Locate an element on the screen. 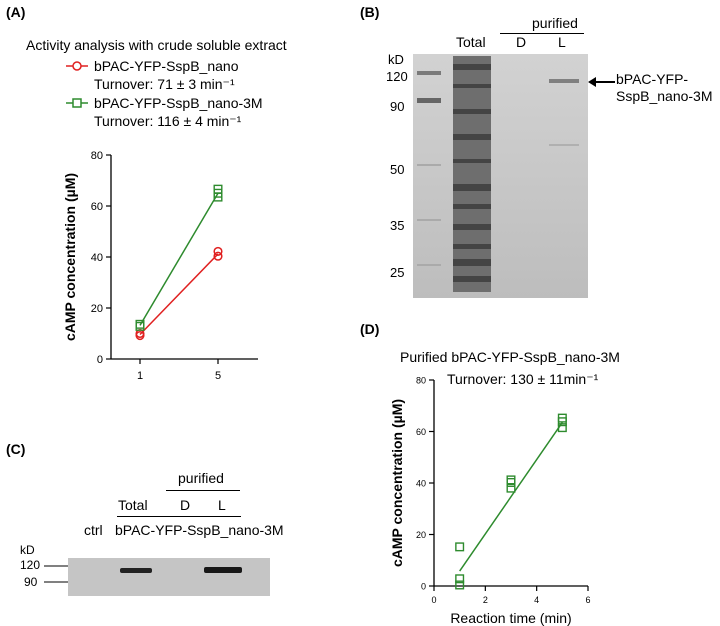 The height and width of the screenshot is (626, 720). chart-d-x-tick-label: 6 is located at coordinates (587, 600).